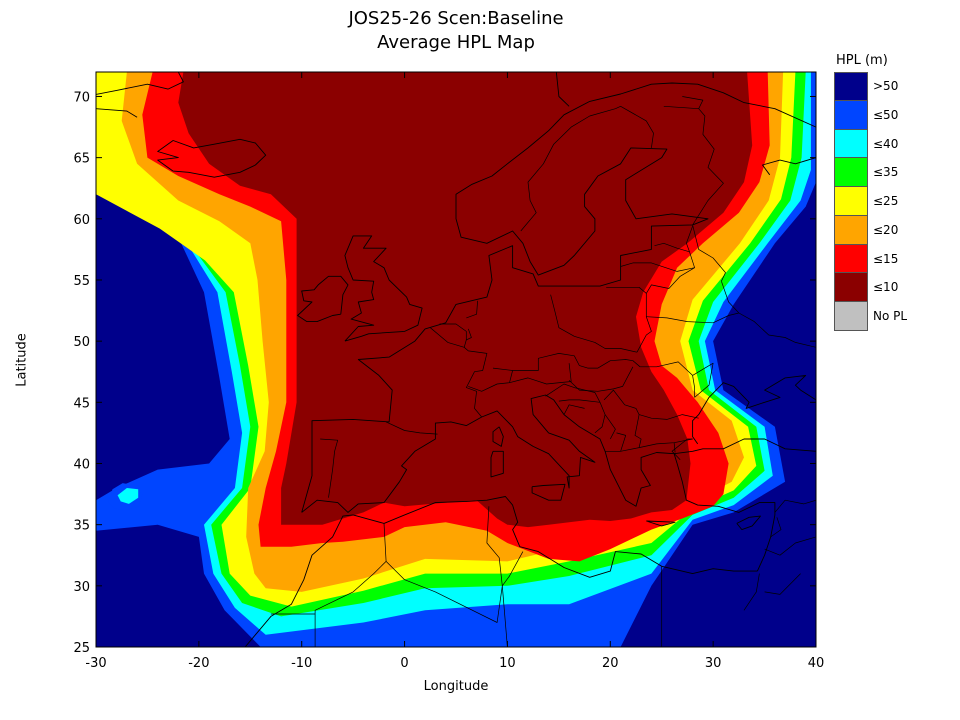  Describe the element at coordinates (81, 281) in the screenshot. I see `y-tick-label: 55` at that location.